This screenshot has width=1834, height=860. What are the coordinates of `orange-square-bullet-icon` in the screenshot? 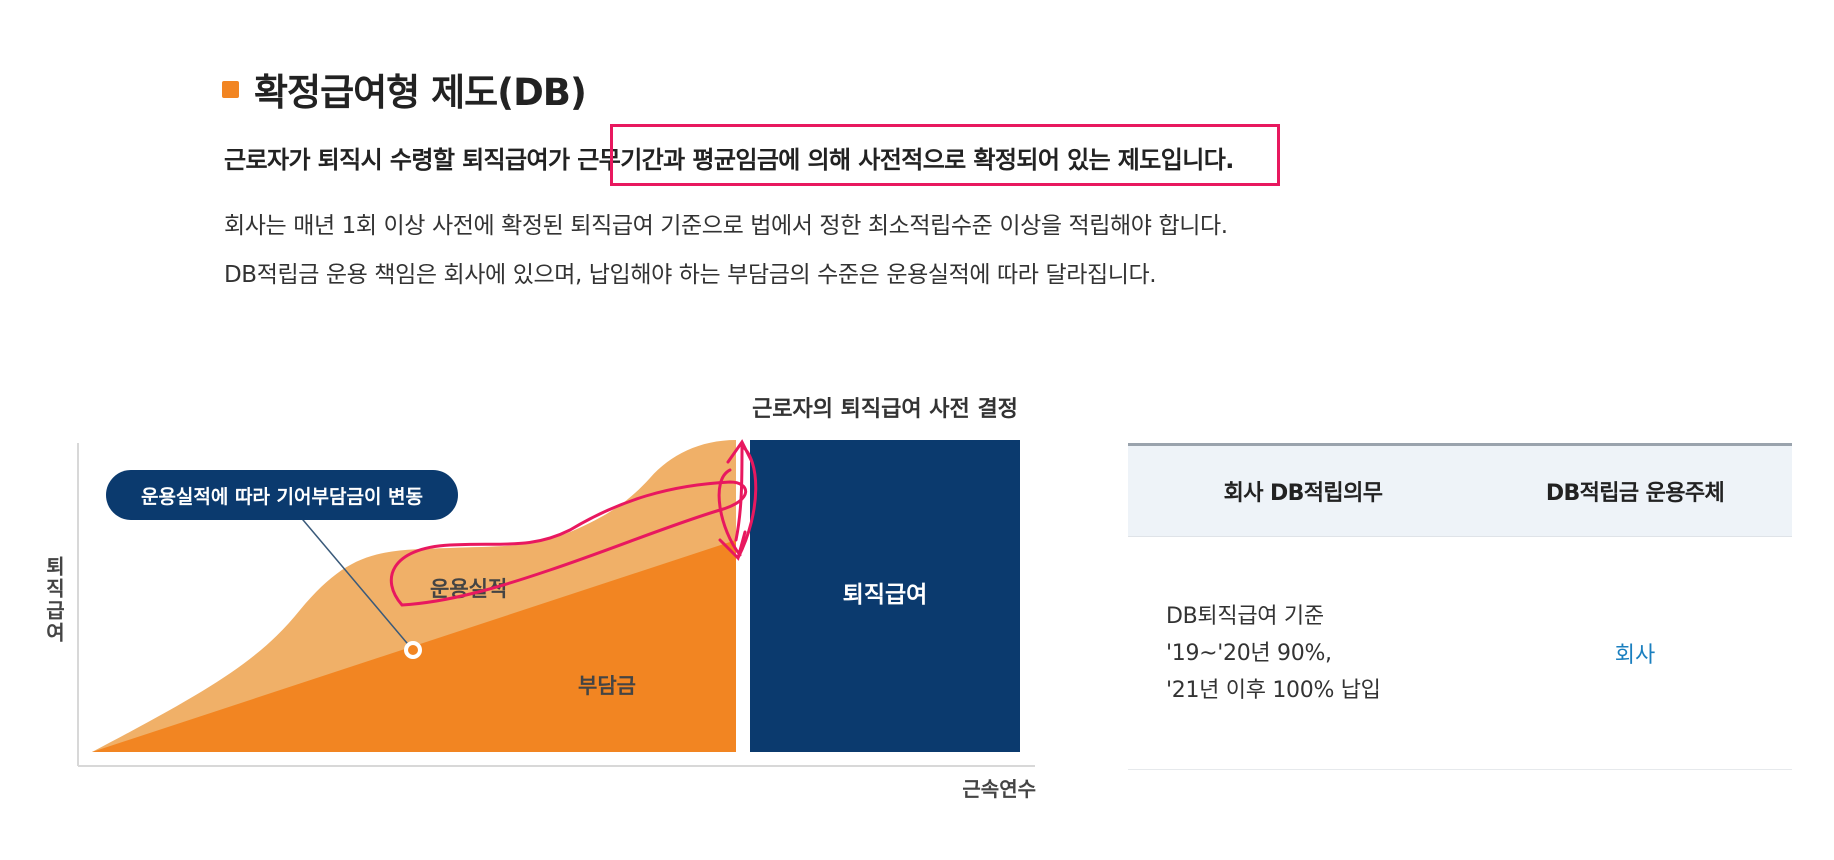 It's located at (230, 89).